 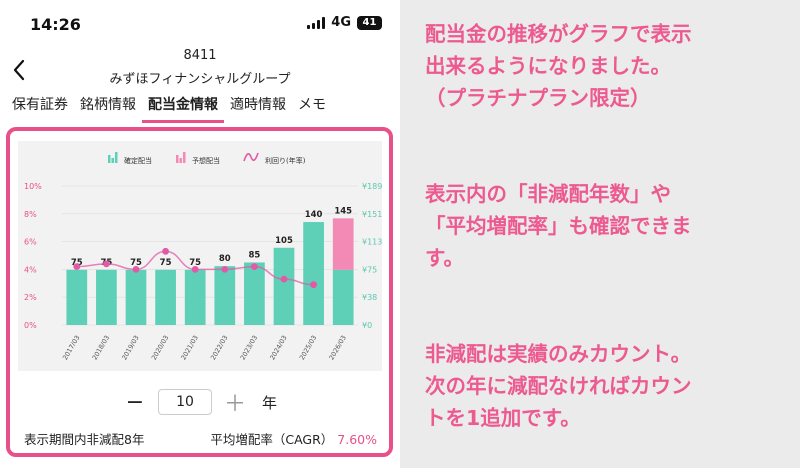 What do you see at coordinates (200, 438) in the screenshot?
I see `dividend-summary: 表示期間内非減配8年 平均増配率（CAGR） 7.60%` at bounding box center [200, 438].